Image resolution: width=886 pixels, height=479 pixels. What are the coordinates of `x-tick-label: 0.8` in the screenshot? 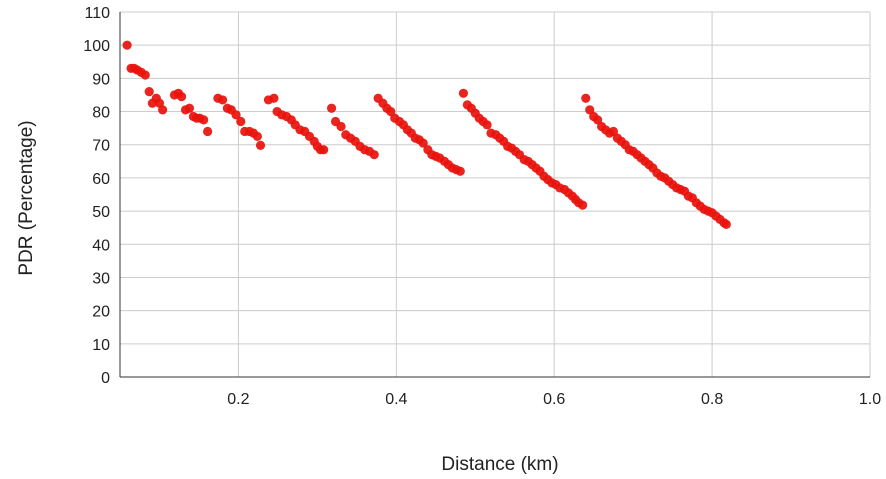 It's located at (712, 399).